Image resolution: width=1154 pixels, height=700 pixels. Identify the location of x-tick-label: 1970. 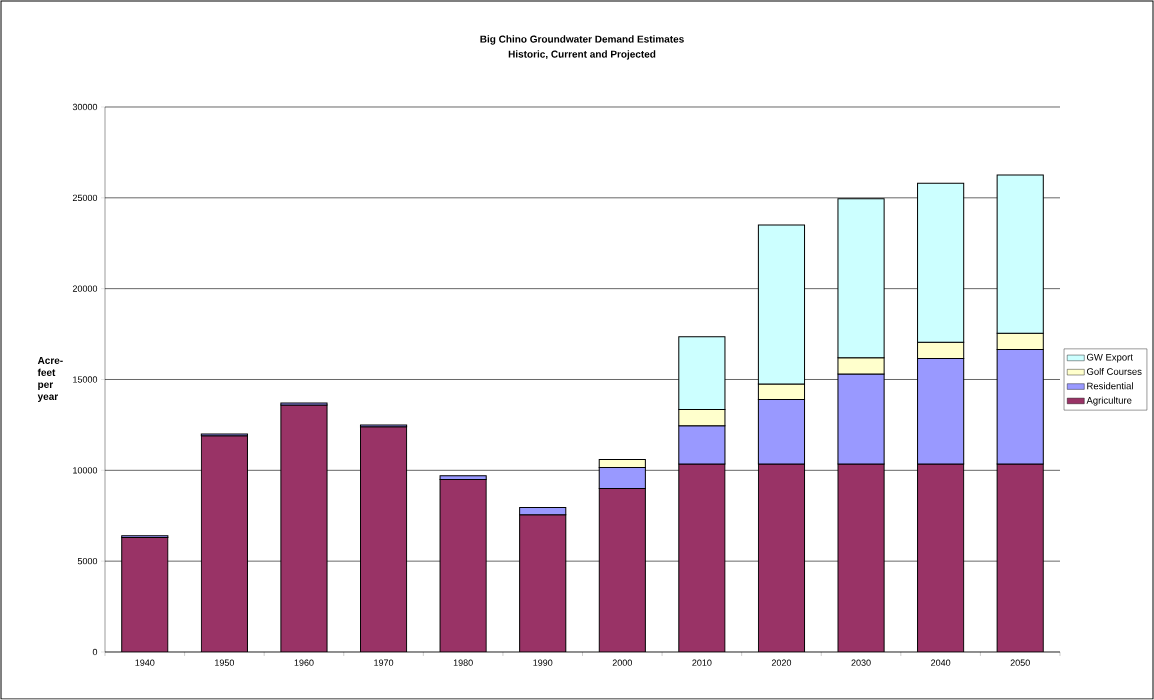
(384, 662).